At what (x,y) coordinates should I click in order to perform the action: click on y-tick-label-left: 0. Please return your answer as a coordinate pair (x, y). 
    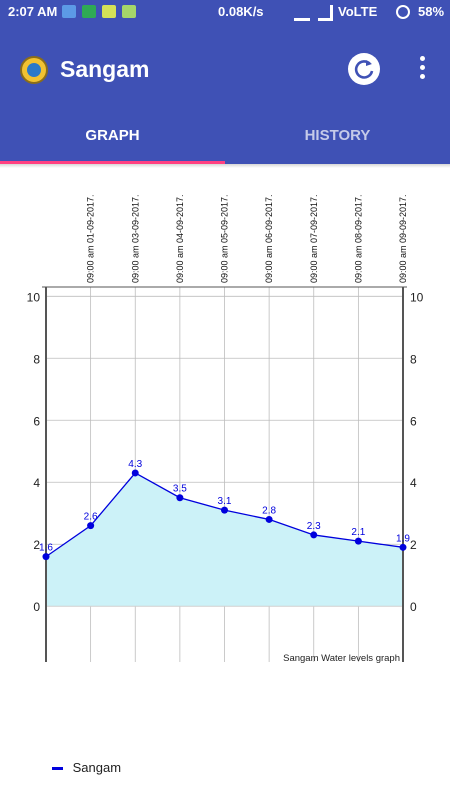
    Looking at the image, I should click on (36, 607).